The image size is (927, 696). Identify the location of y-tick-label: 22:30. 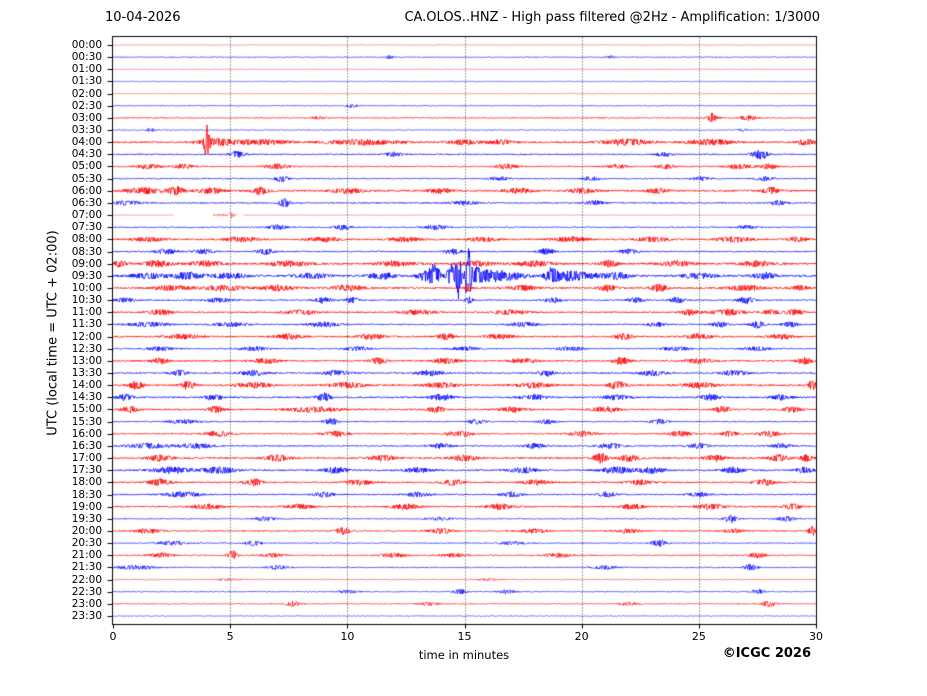
(86, 591).